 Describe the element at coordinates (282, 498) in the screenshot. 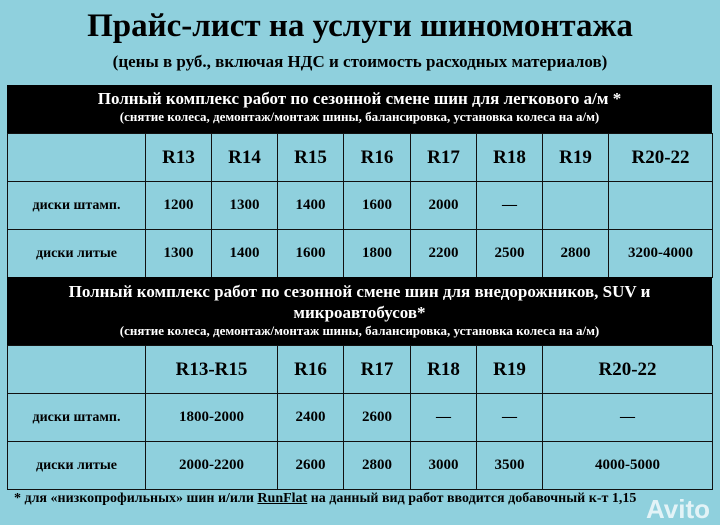

I see `footnote-runflat: RunFlat` at that location.